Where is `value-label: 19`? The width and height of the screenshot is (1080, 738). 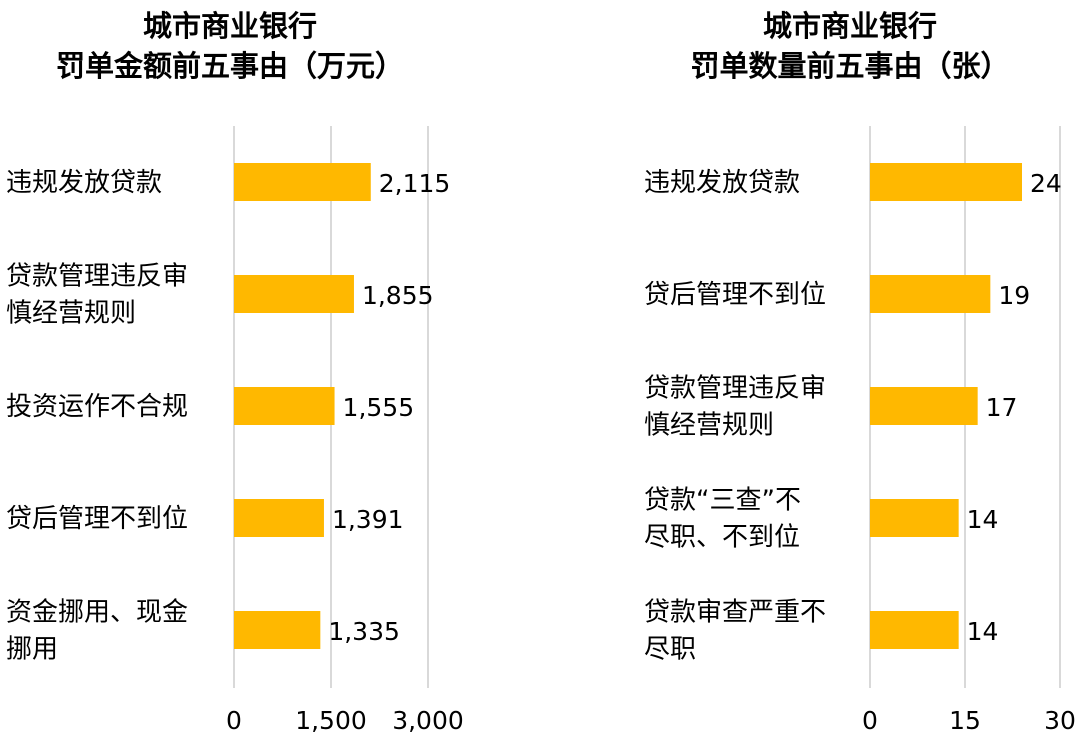 value-label: 19 is located at coordinates (1014, 295).